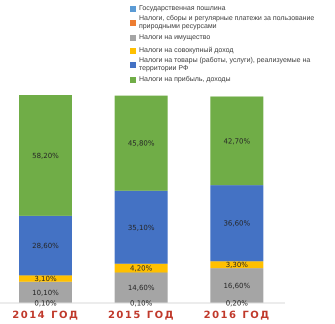 The height and width of the screenshot is (324, 335). Describe the element at coordinates (46, 316) in the screenshot. I see `x-tick-label: 2014 ГОД` at that location.